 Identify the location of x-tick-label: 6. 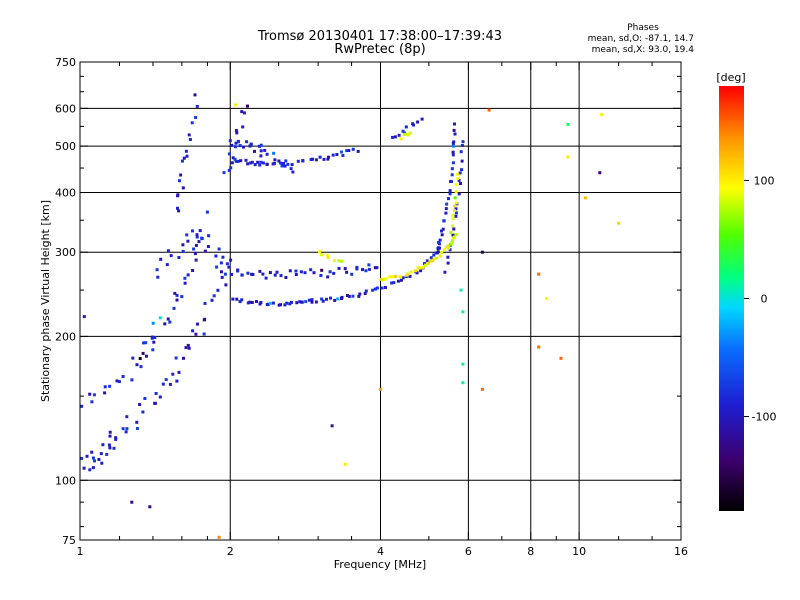
(468, 551).